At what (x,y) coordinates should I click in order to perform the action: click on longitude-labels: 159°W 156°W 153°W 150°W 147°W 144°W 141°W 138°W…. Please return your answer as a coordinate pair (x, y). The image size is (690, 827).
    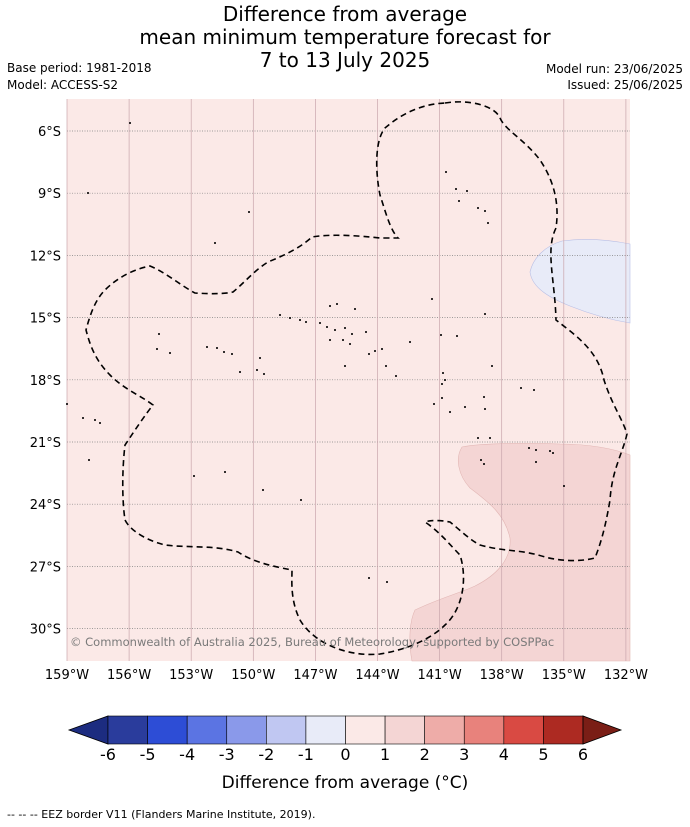
    Looking at the image, I should click on (346, 675).